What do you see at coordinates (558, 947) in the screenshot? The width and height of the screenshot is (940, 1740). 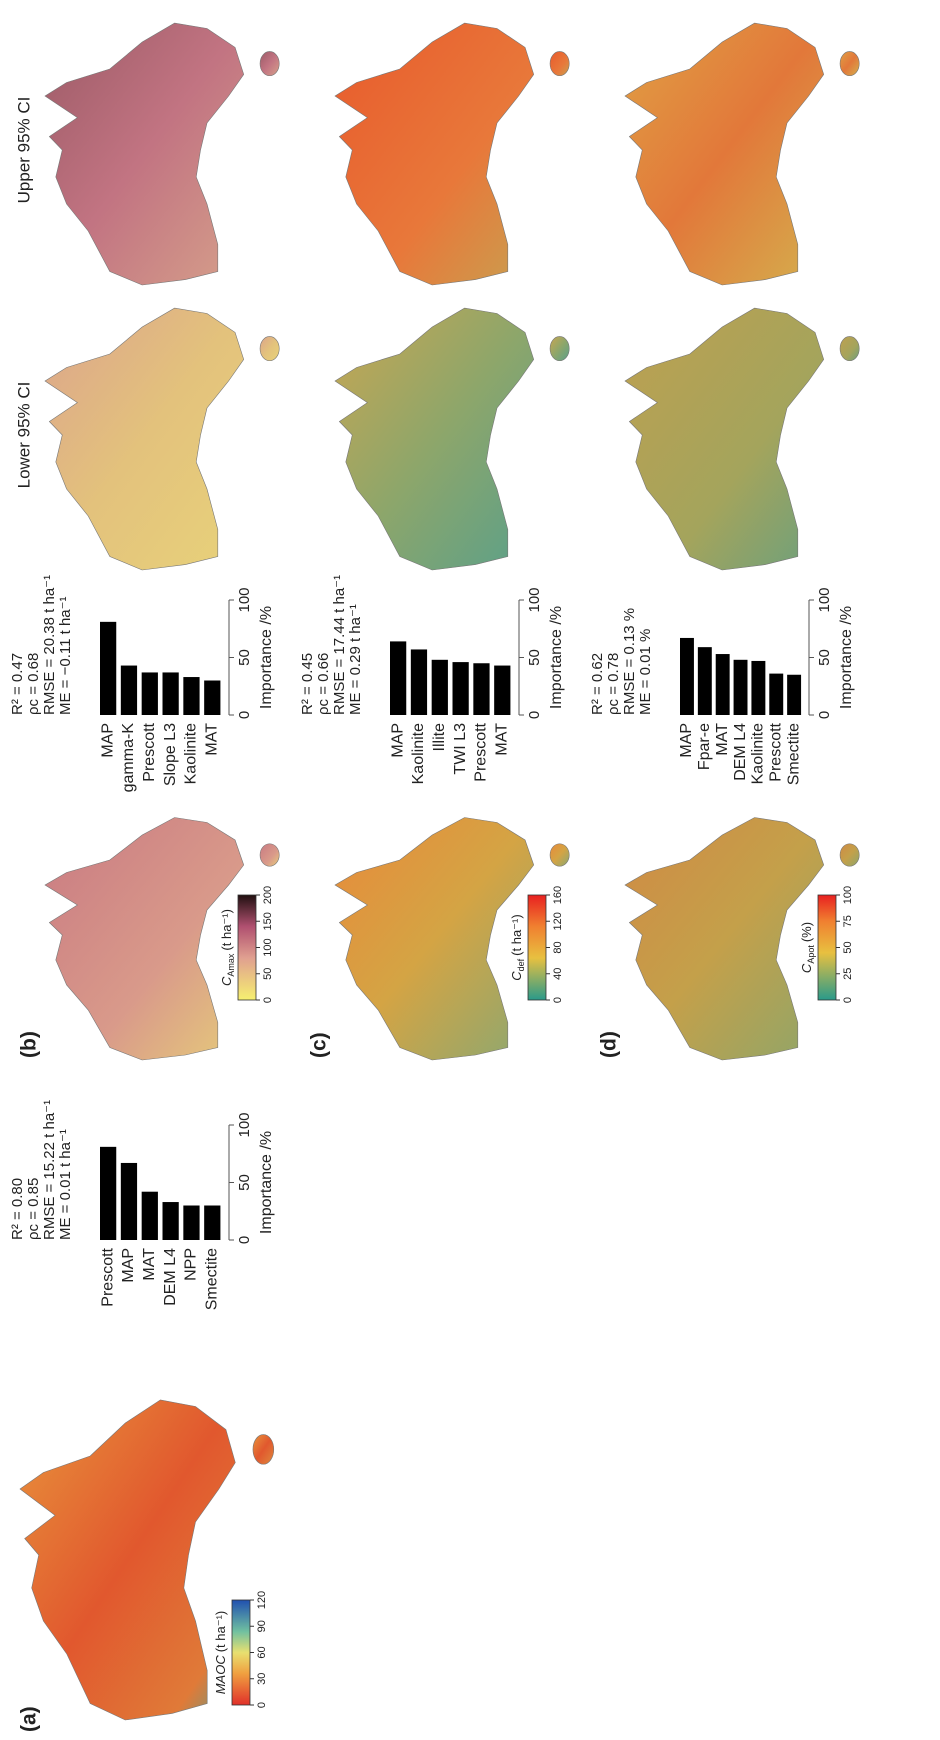 I see `colorbar-tick-label: 80` at bounding box center [558, 947].